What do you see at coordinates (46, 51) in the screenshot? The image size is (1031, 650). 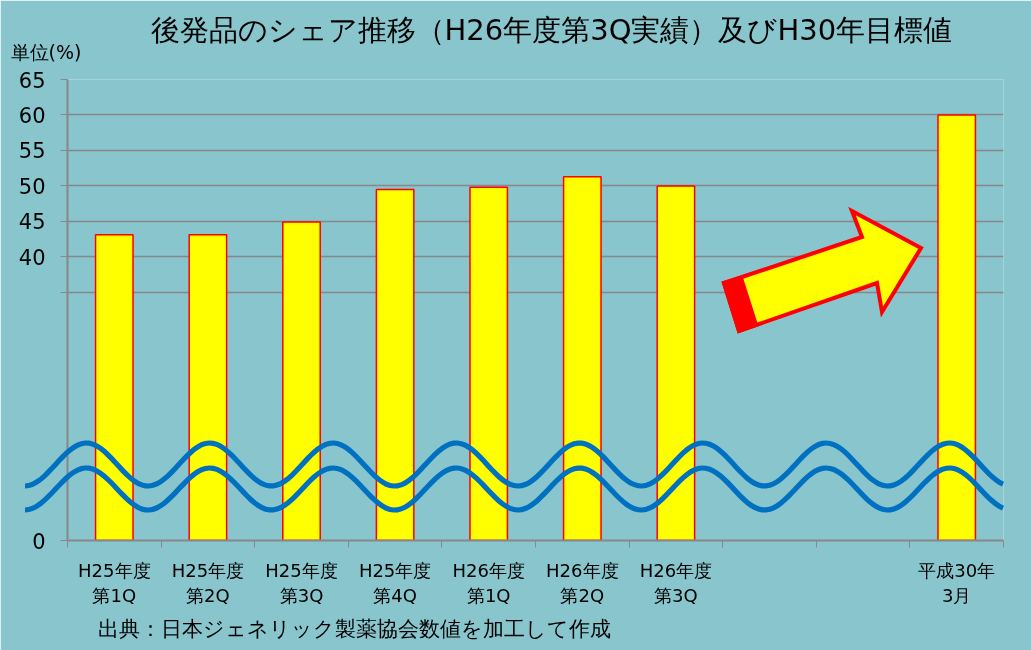 I see `y-axis-title: 単位(%)` at bounding box center [46, 51].